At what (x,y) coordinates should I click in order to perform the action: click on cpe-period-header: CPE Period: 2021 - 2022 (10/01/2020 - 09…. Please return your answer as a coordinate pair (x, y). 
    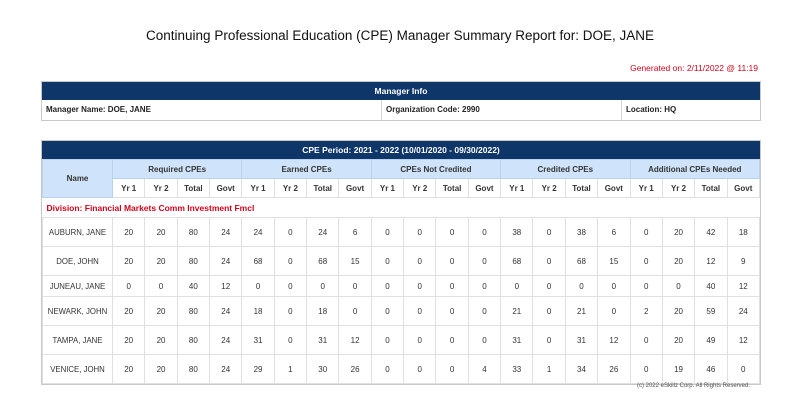
    Looking at the image, I should click on (401, 150).